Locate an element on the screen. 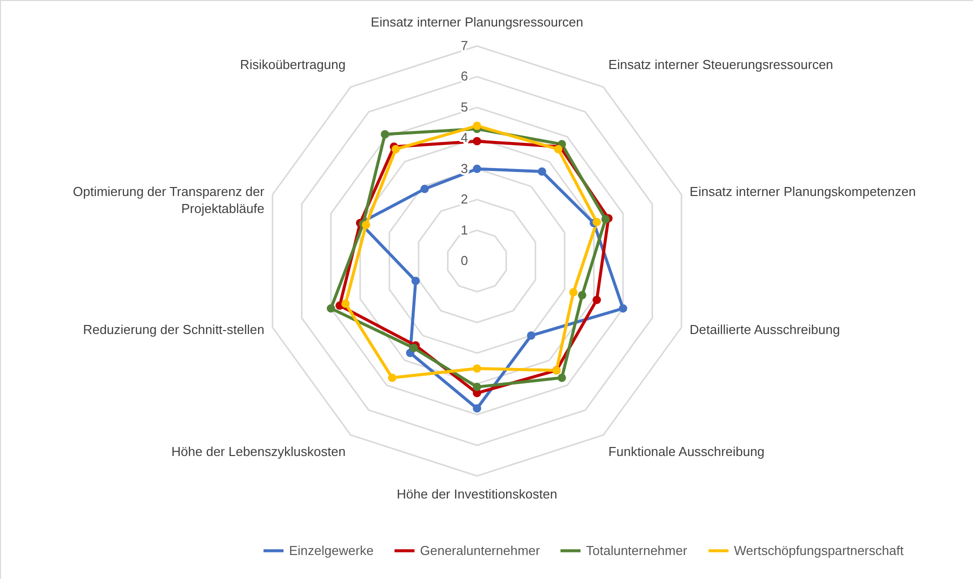 Image resolution: width=973 pixels, height=579 pixels. spoke-label: Funktionale Ausschreibung is located at coordinates (686, 451).